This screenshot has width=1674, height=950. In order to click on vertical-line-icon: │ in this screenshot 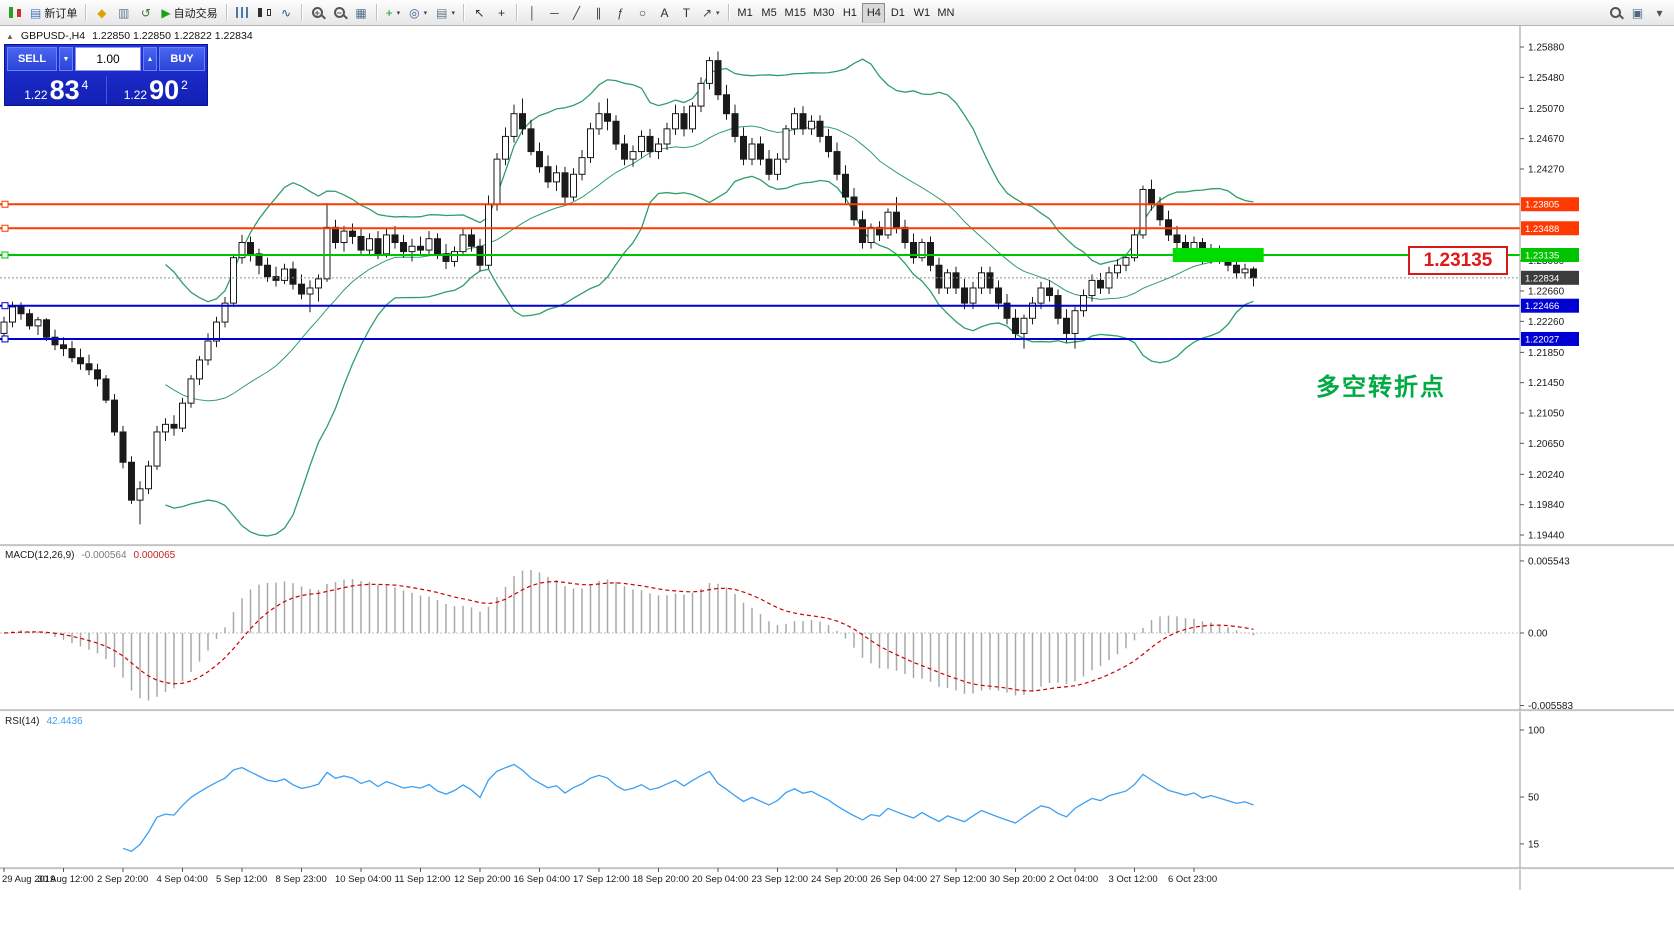, I will do `click(532, 12)`.